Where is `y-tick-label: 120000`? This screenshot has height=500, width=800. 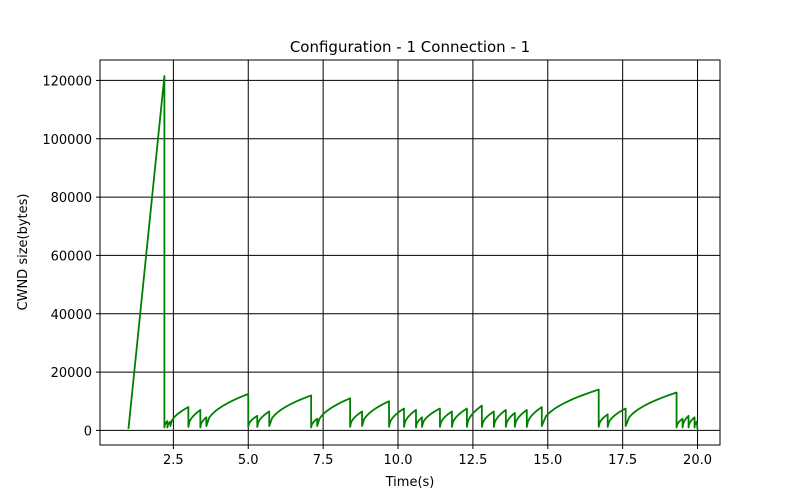
y-tick-label: 120000 is located at coordinates (67, 81).